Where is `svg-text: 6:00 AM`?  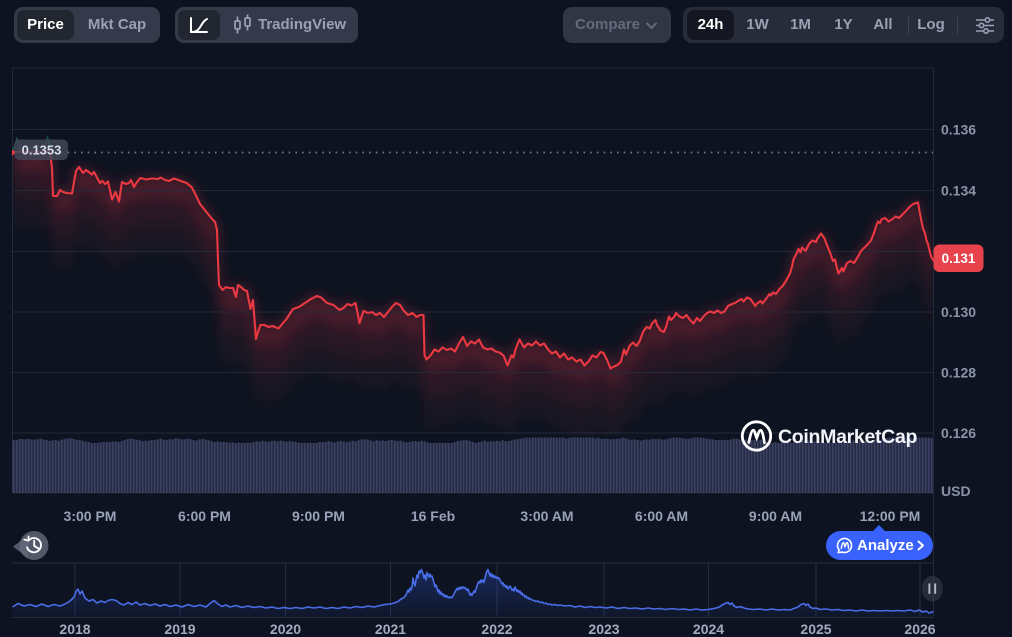
svg-text: 6:00 AM is located at coordinates (661, 516).